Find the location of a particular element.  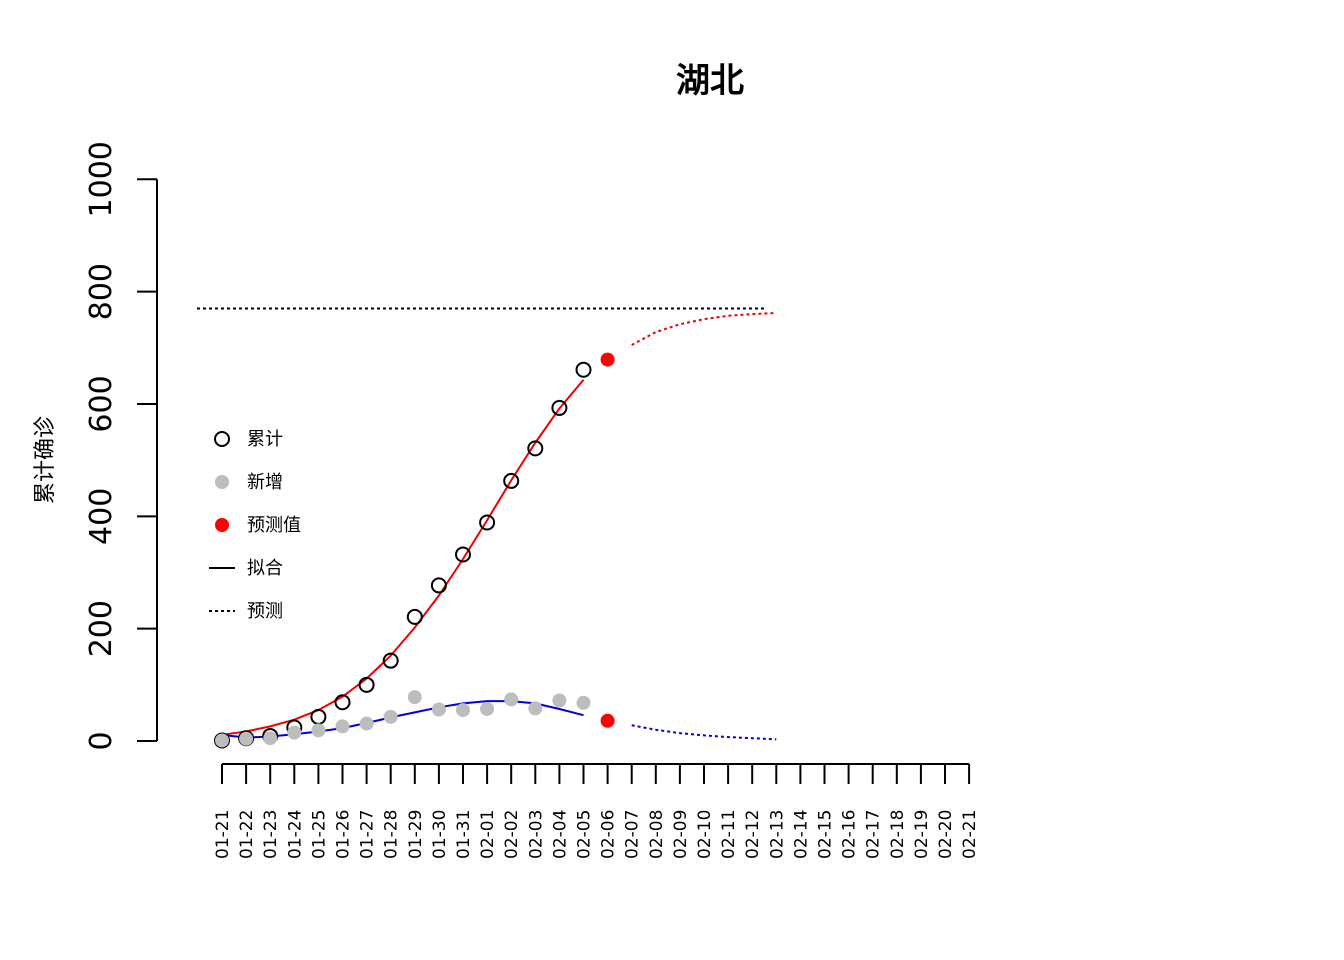

x-tick-label: 02-08 is located at coordinates (657, 834).